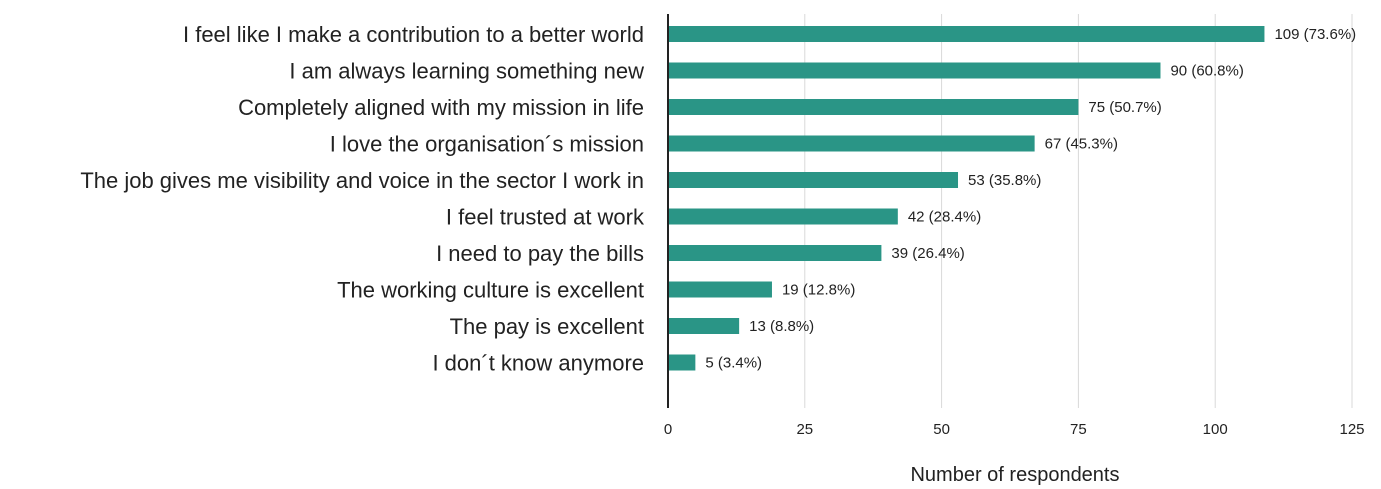 The height and width of the screenshot is (489, 1381). Describe the element at coordinates (818, 290) in the screenshot. I see `data-label: 19 (12.8%)` at that location.